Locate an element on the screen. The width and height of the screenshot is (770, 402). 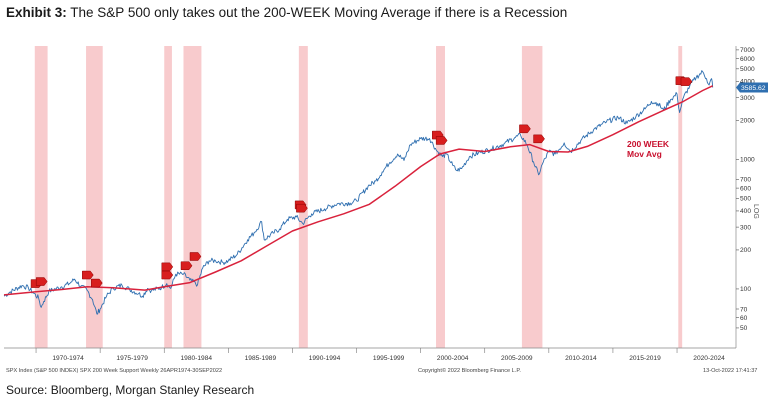
y-tick-label-60: 60 is located at coordinates (744, 318).